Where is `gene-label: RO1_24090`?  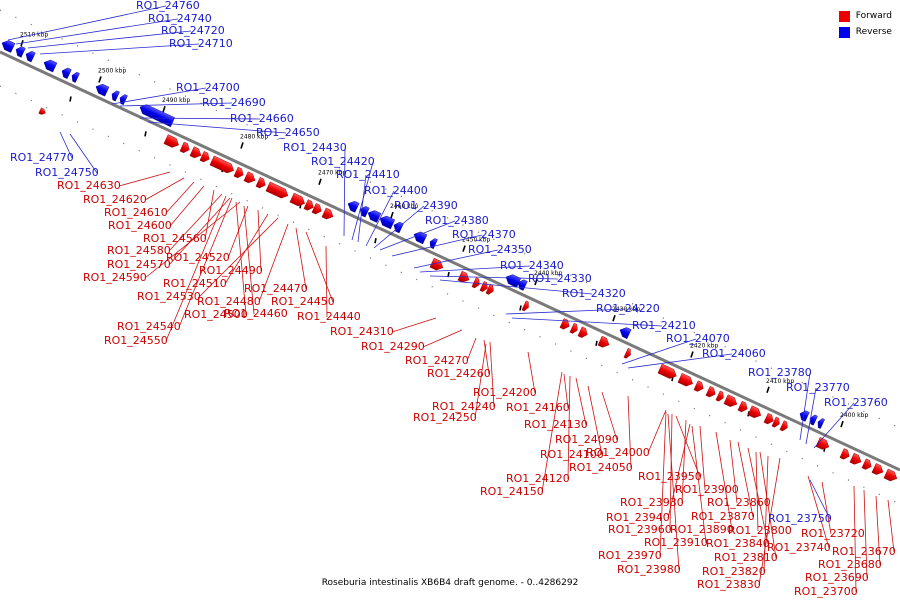
gene-label: RO1_24090 is located at coordinates (587, 439).